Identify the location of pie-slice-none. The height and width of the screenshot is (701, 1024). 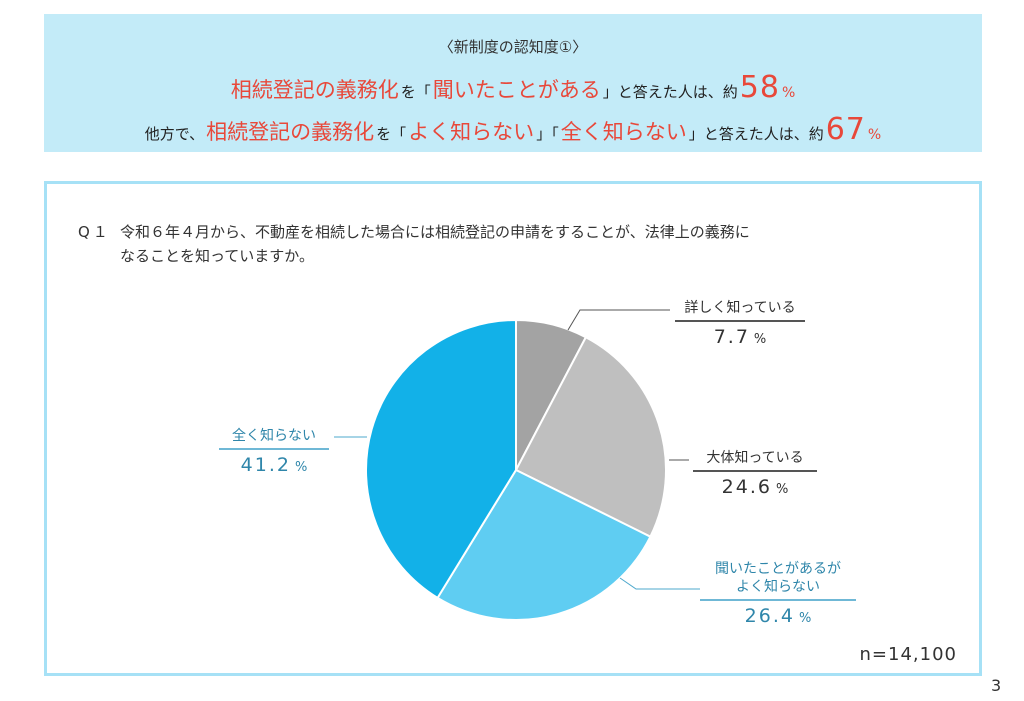
(441, 459).